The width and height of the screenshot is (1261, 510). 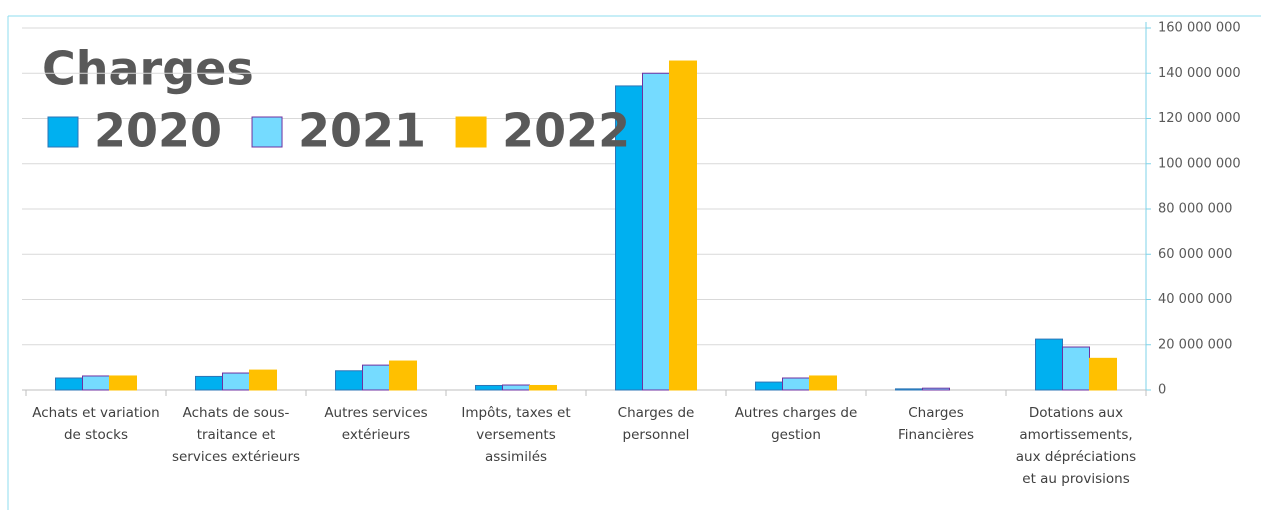 I want to click on y-tick-label: 0, so click(x=1162, y=390).